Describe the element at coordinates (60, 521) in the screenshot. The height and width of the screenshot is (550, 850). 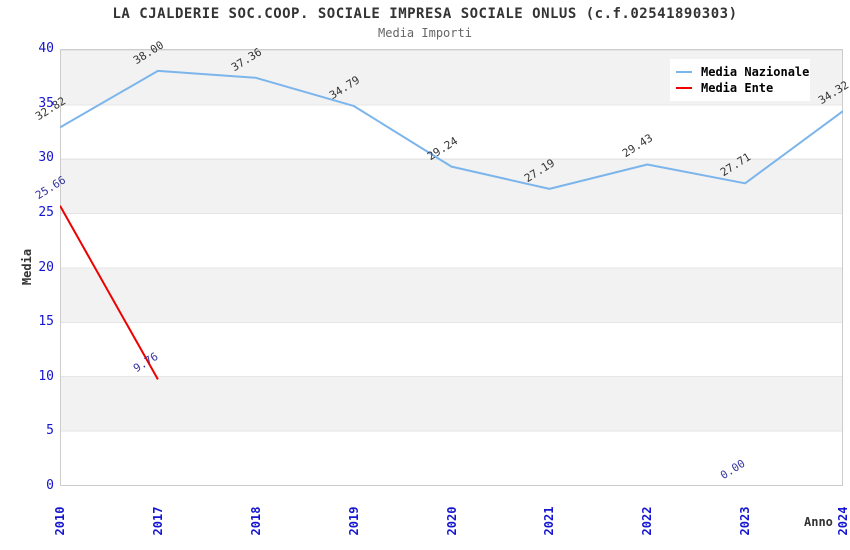
I see `x-axis-tick-label: 2010` at that location.